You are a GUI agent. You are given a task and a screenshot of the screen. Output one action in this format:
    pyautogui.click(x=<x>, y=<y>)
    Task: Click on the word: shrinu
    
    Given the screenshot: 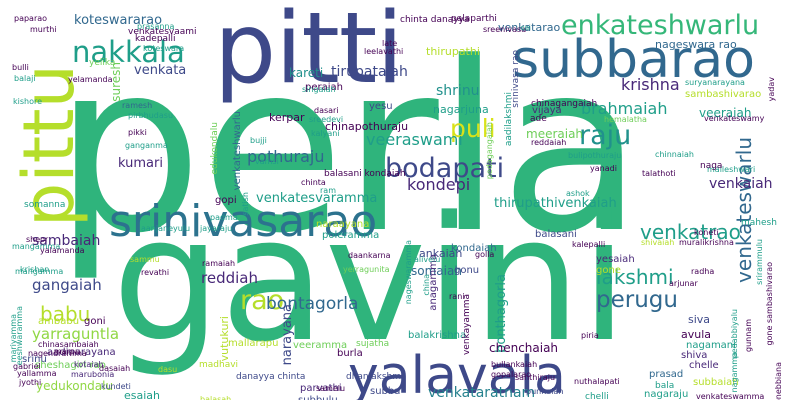 What is the action you would take?
    pyautogui.click(x=458, y=91)
    